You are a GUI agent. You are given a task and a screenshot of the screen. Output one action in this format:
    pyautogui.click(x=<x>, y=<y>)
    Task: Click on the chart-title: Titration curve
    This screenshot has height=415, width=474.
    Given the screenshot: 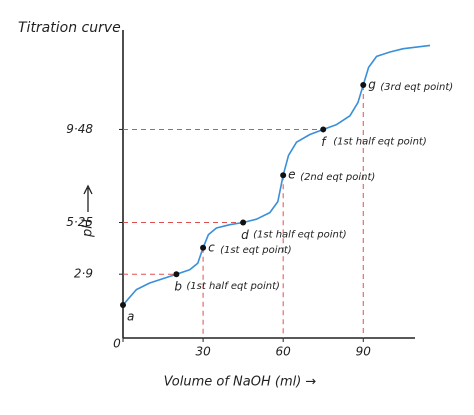 What is the action you would take?
    pyautogui.click(x=69, y=28)
    